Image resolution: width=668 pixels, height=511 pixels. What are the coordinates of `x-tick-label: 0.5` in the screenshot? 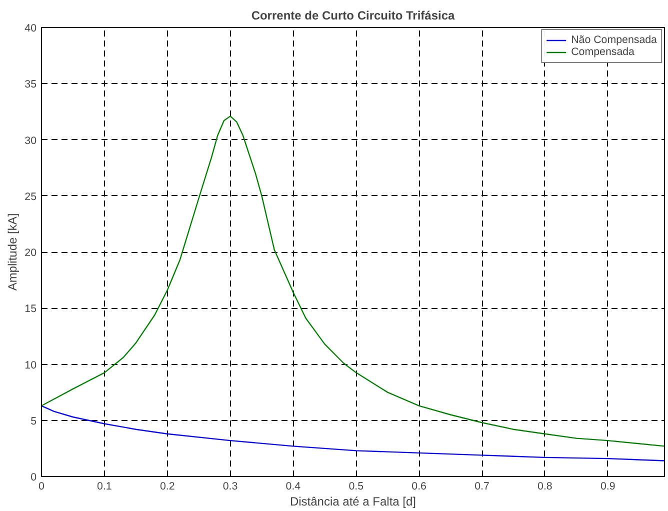 It's located at (356, 486).